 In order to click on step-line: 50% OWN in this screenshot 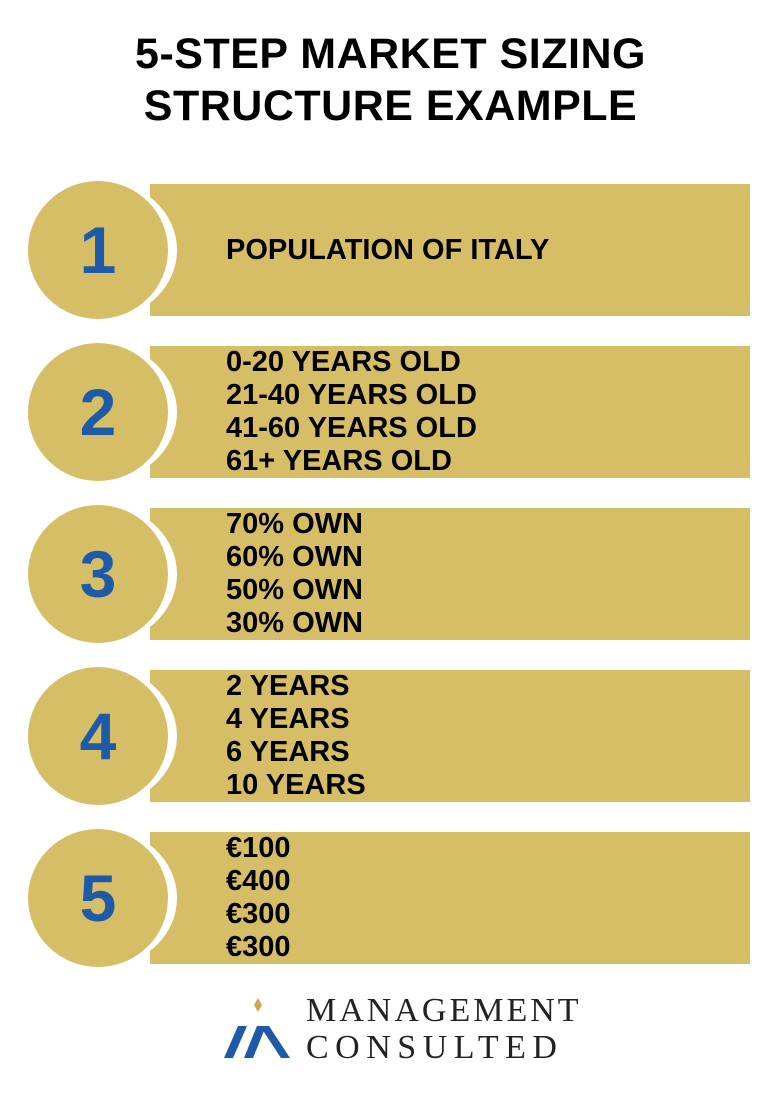, I will do `click(294, 590)`.